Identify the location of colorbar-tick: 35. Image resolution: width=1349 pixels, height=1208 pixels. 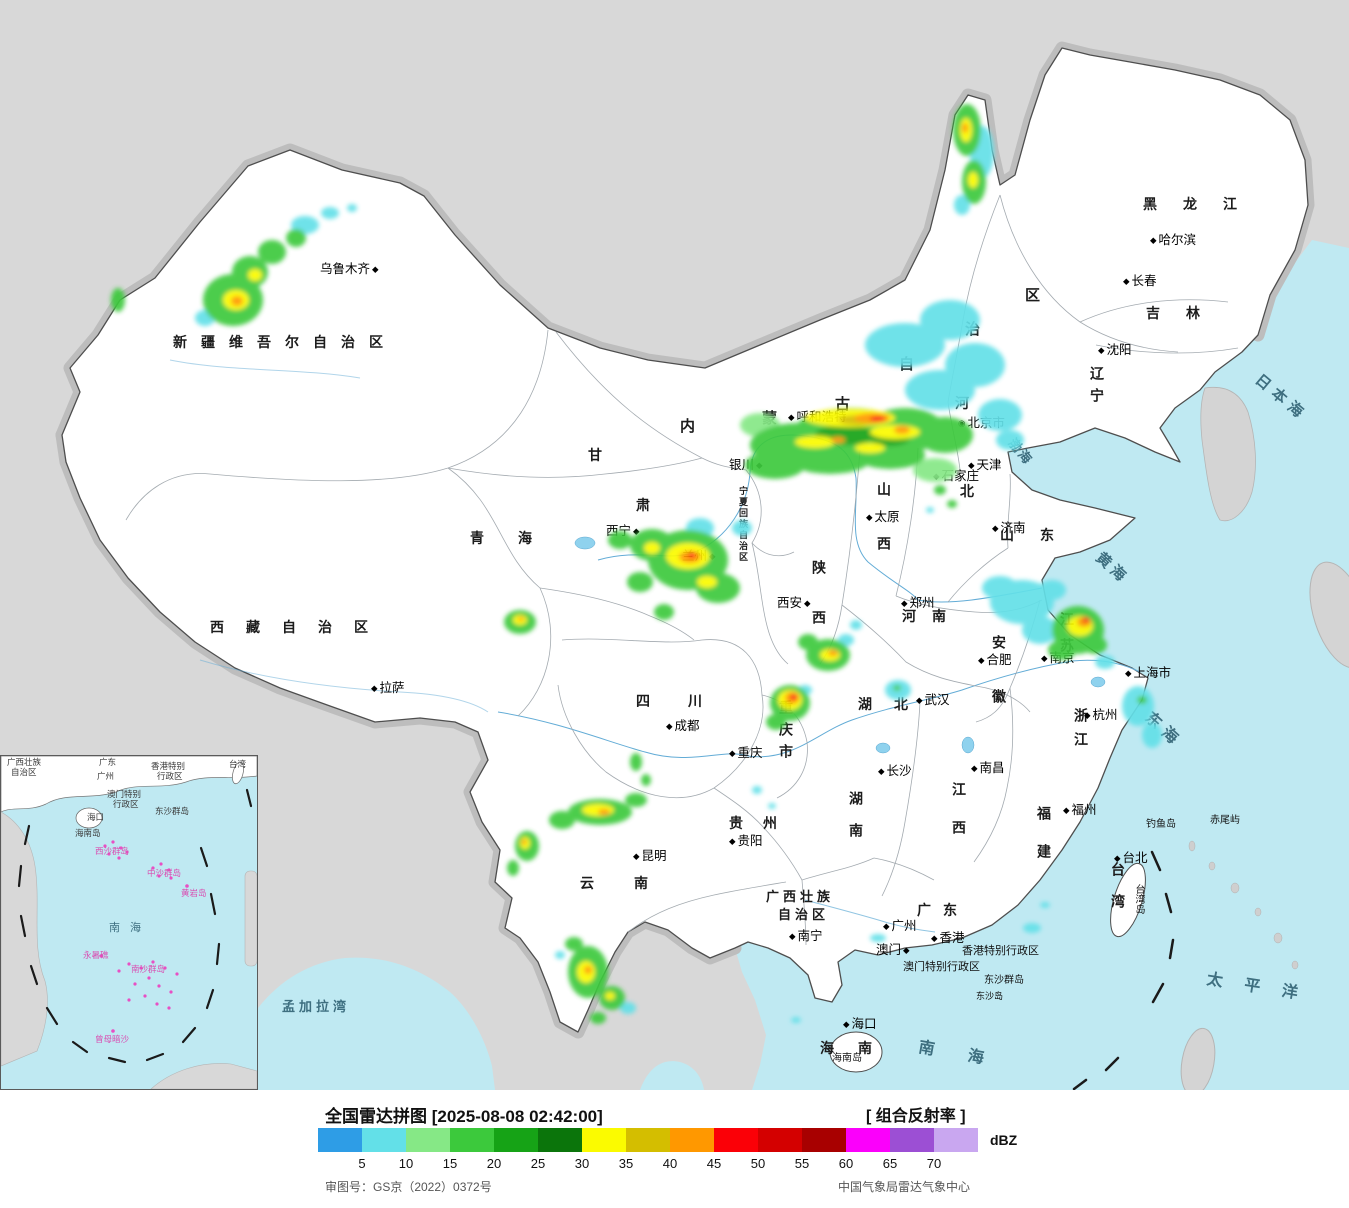
(626, 1163).